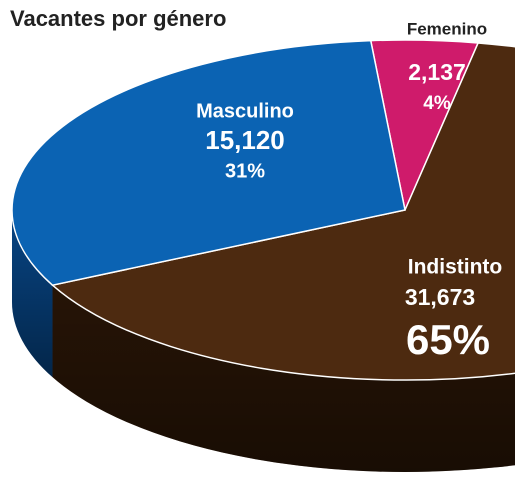  Describe the element at coordinates (437, 103) in the screenshot. I see `slice-percentage: 4%` at that location.